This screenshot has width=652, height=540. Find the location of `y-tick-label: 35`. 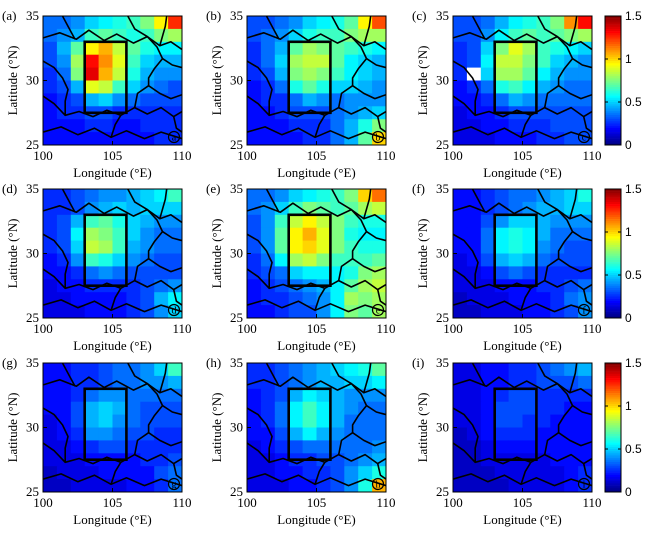

y-tick-label: 35 is located at coordinates (442, 362).